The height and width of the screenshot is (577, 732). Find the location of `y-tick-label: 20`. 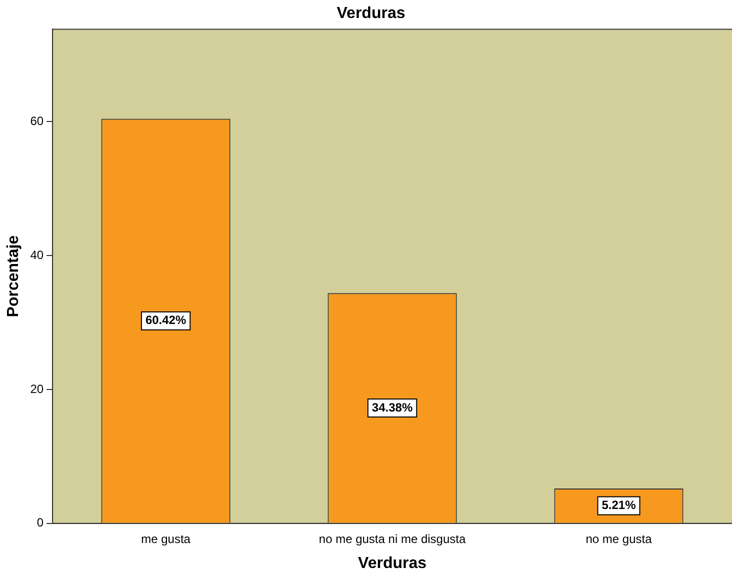

y-tick-label: 20 is located at coordinates (37, 389).